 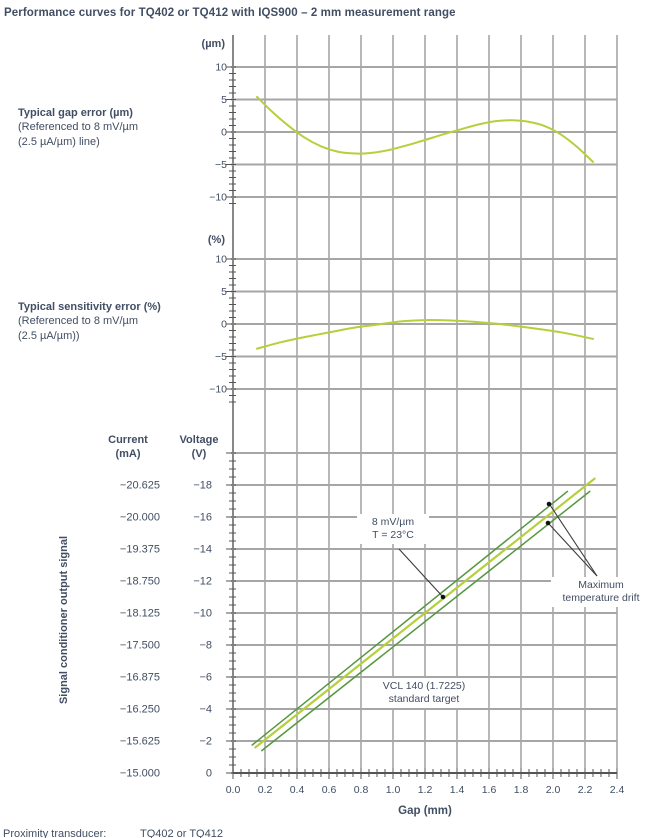 I want to click on current-header-text: Current, so click(x=128, y=440).